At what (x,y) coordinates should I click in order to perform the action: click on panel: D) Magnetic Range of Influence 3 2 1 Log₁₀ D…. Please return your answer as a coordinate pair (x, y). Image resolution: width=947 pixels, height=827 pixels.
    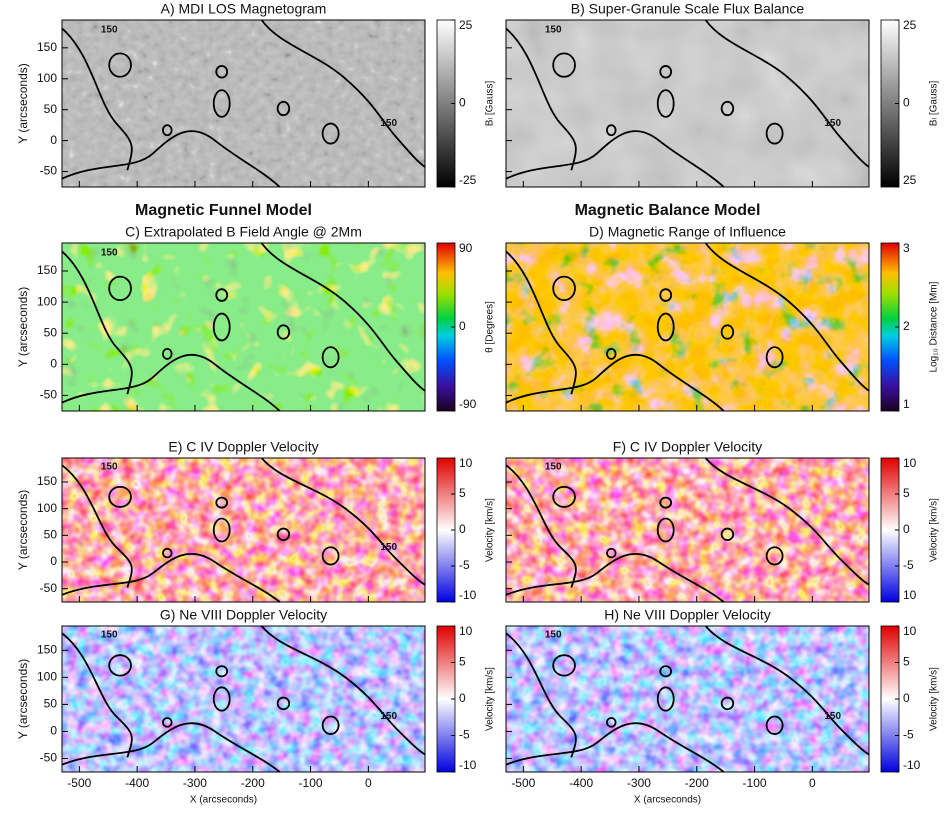
    Looking at the image, I should click on (722, 318).